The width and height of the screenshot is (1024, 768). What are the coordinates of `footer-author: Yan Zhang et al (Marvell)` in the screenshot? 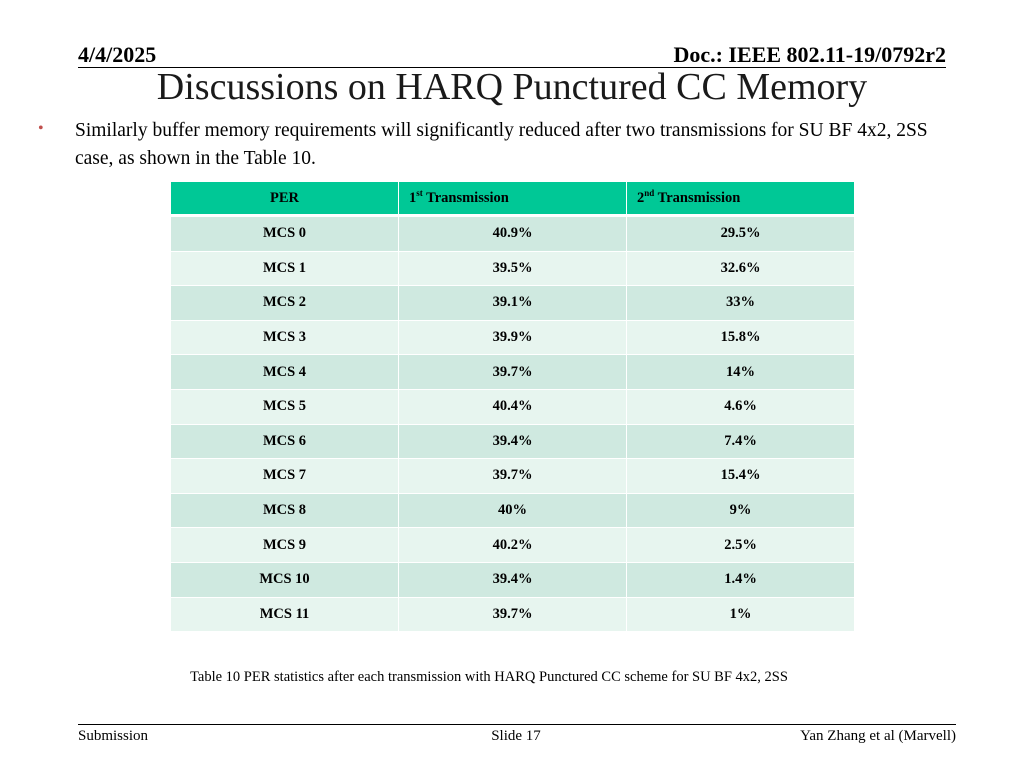 It's located at (878, 736).